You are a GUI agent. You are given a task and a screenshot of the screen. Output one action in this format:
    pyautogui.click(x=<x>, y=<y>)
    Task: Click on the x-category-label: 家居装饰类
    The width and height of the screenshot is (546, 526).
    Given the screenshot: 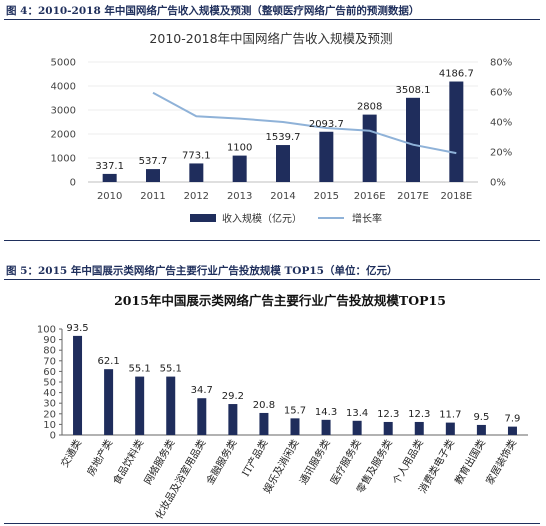 What is the action you would take?
    pyautogui.click(x=501, y=462)
    